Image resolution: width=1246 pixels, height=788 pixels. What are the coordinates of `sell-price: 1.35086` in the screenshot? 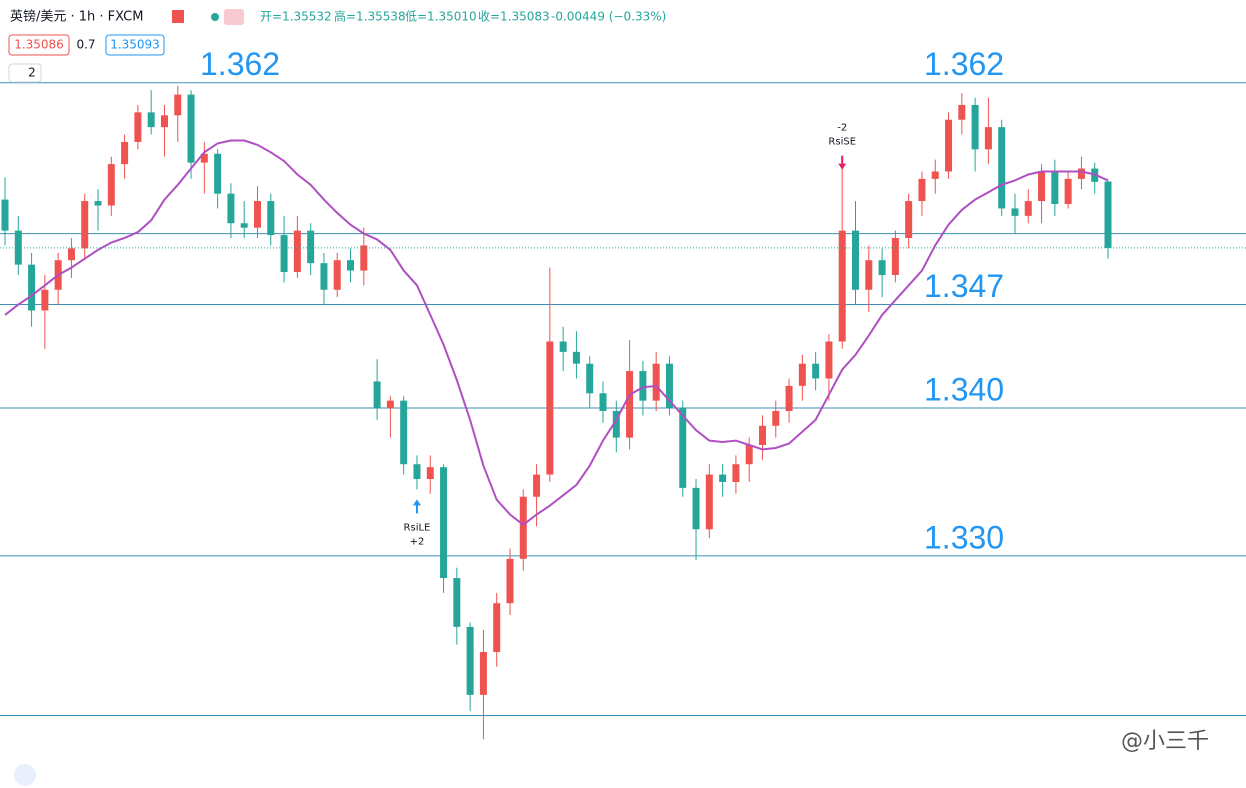 It's located at (39, 45).